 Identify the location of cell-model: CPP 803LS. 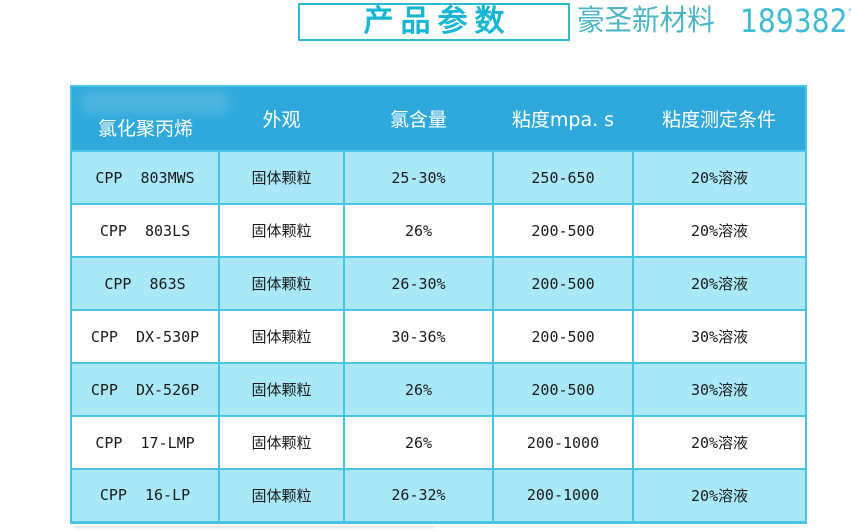
(145, 230).